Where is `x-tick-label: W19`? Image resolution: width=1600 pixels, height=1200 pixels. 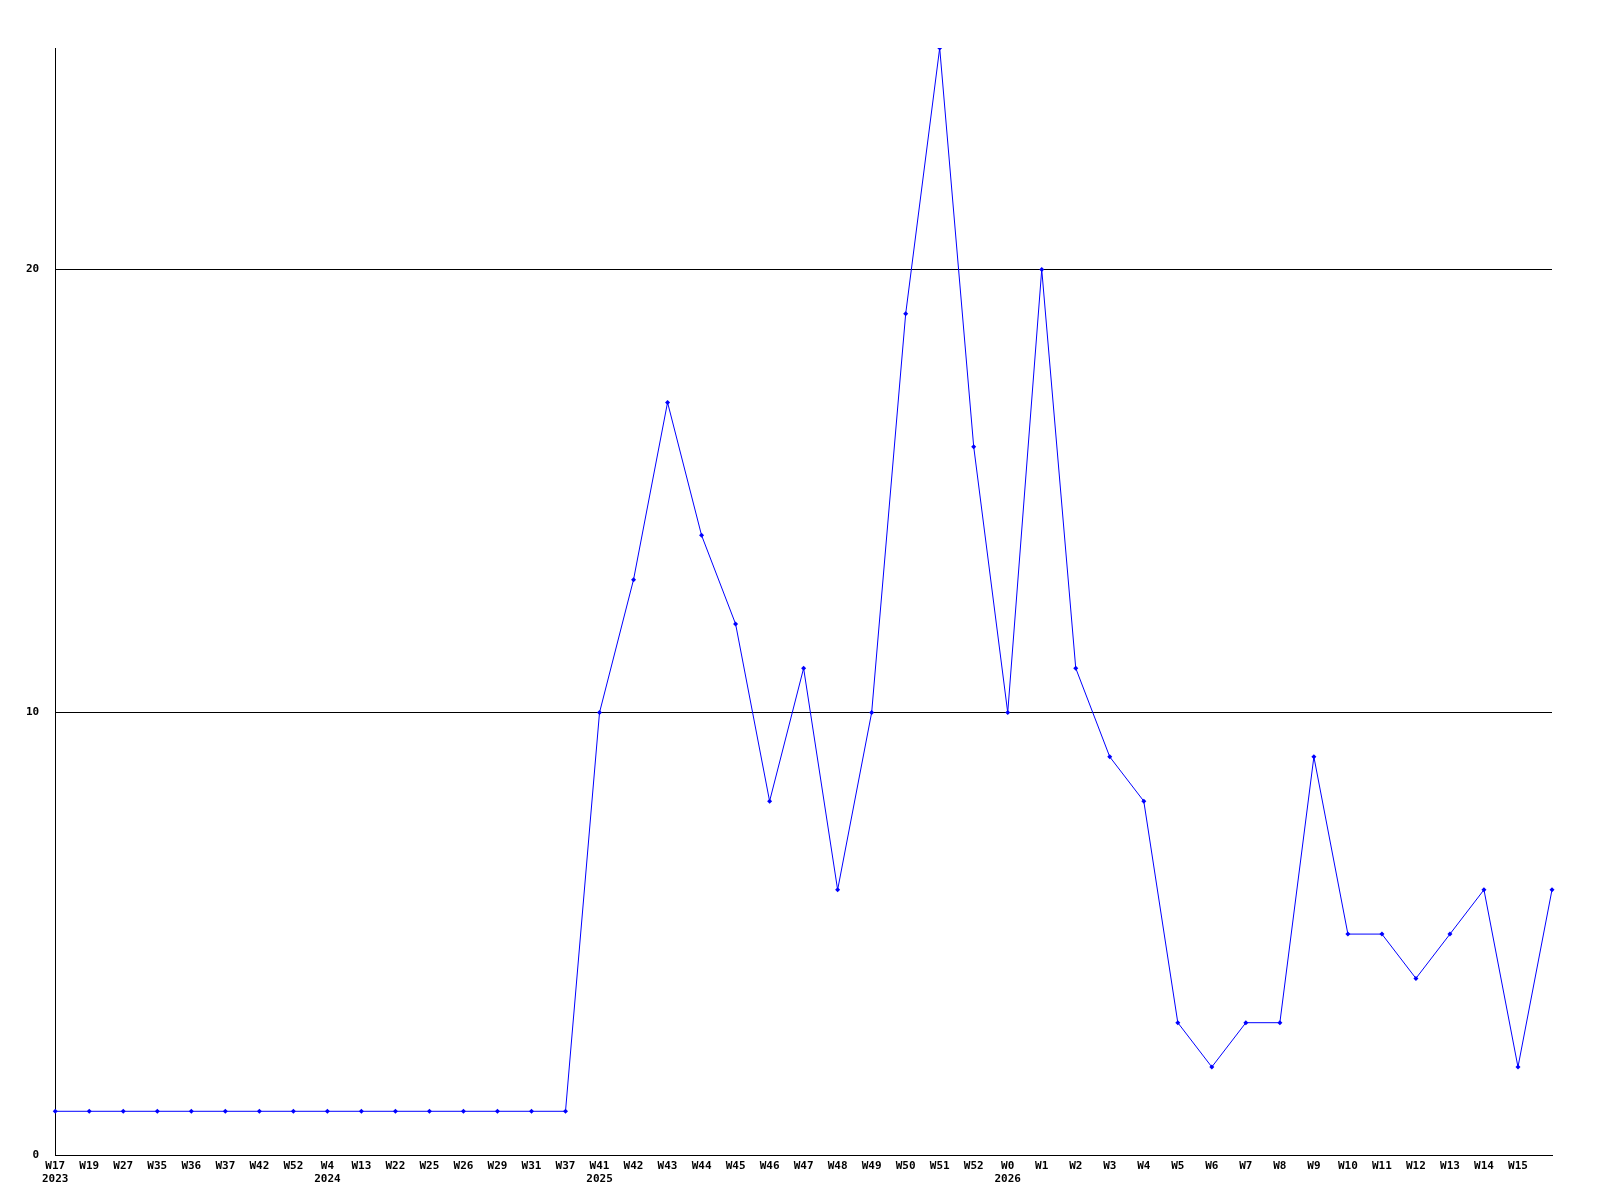
x-tick-label: W19 is located at coordinates (89, 1166).